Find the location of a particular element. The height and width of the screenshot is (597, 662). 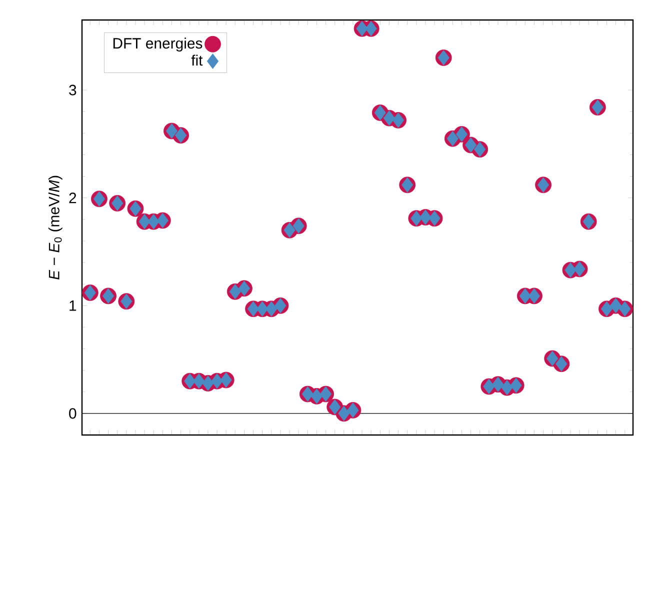

y-tick-label: 1 is located at coordinates (73, 305).